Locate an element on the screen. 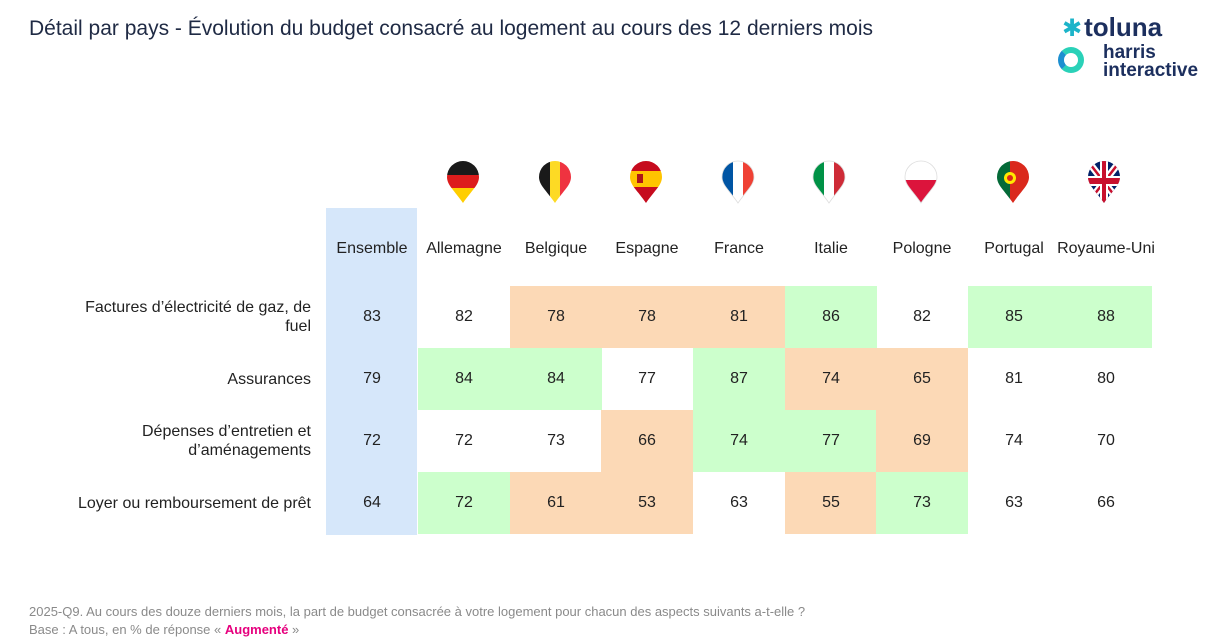 This screenshot has width=1230, height=643. table-cell: 86 is located at coordinates (831, 317).